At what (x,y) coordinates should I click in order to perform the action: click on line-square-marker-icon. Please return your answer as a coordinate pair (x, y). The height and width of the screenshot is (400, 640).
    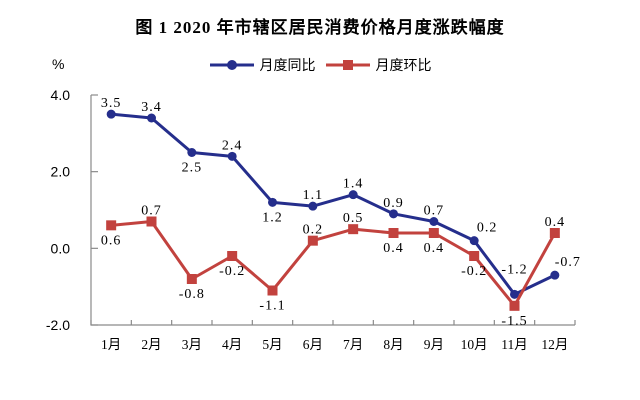
    Looking at the image, I should click on (347, 65).